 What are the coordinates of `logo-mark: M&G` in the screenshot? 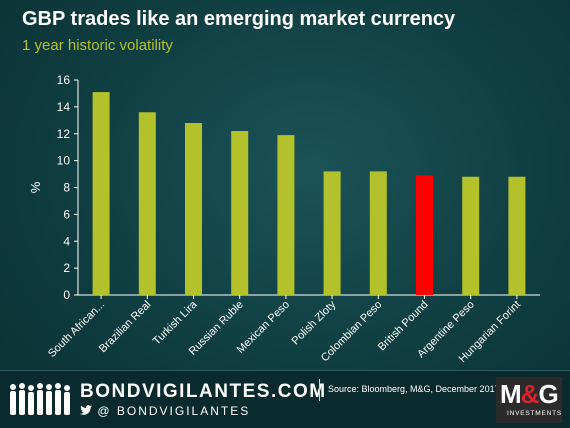 It's located at (529, 394).